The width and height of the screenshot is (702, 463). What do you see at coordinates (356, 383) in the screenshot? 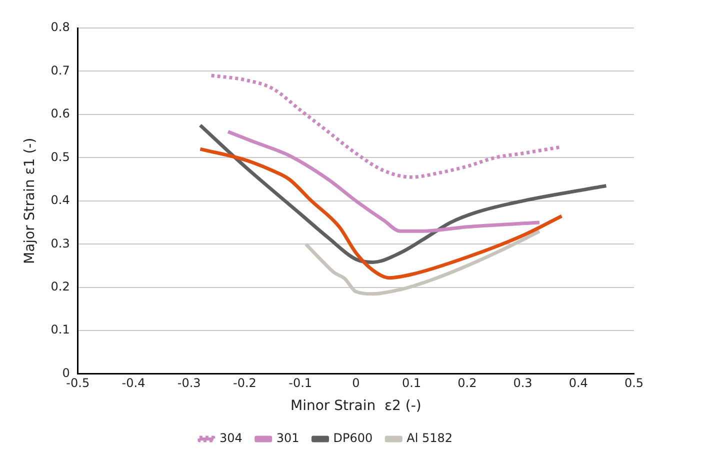
I see `x-tick-label: 0` at bounding box center [356, 383].